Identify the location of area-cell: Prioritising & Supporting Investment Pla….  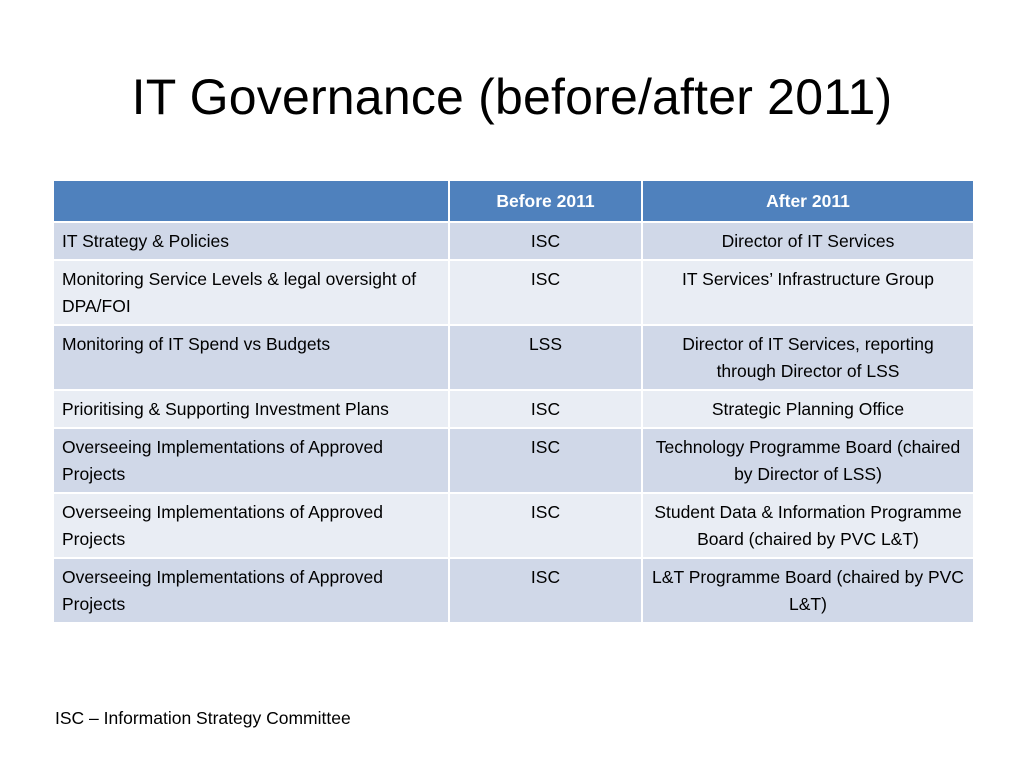
(251, 409).